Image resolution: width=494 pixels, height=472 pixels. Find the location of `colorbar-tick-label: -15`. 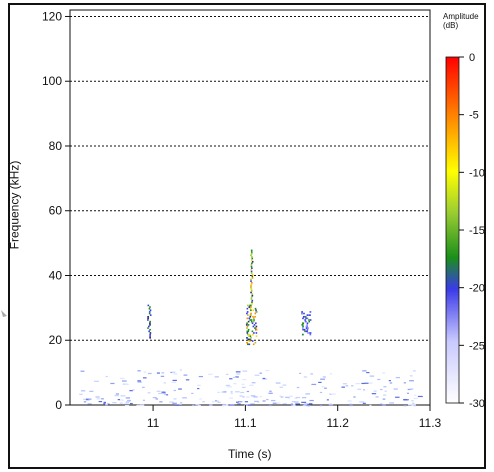

colorbar-tick-label: -15 is located at coordinates (477, 231).